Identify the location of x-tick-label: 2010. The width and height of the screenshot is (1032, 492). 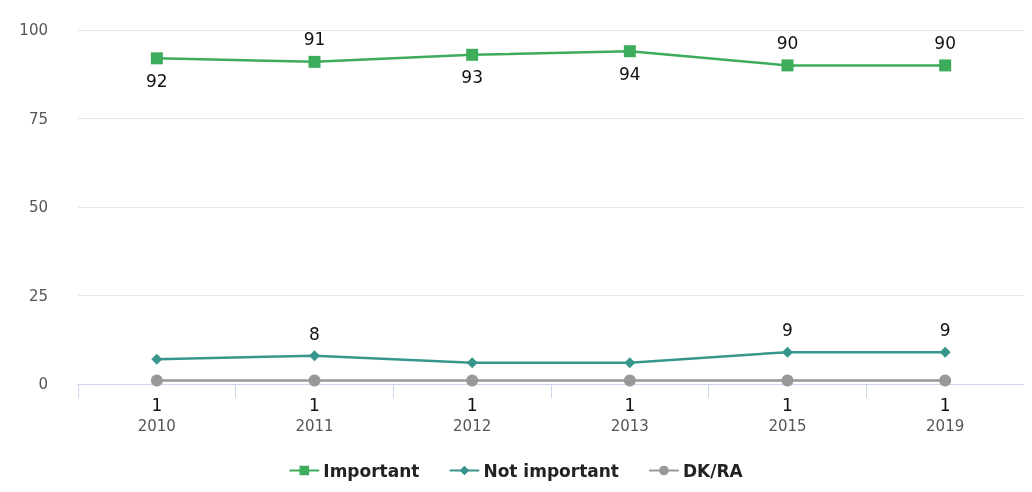
(156, 425).